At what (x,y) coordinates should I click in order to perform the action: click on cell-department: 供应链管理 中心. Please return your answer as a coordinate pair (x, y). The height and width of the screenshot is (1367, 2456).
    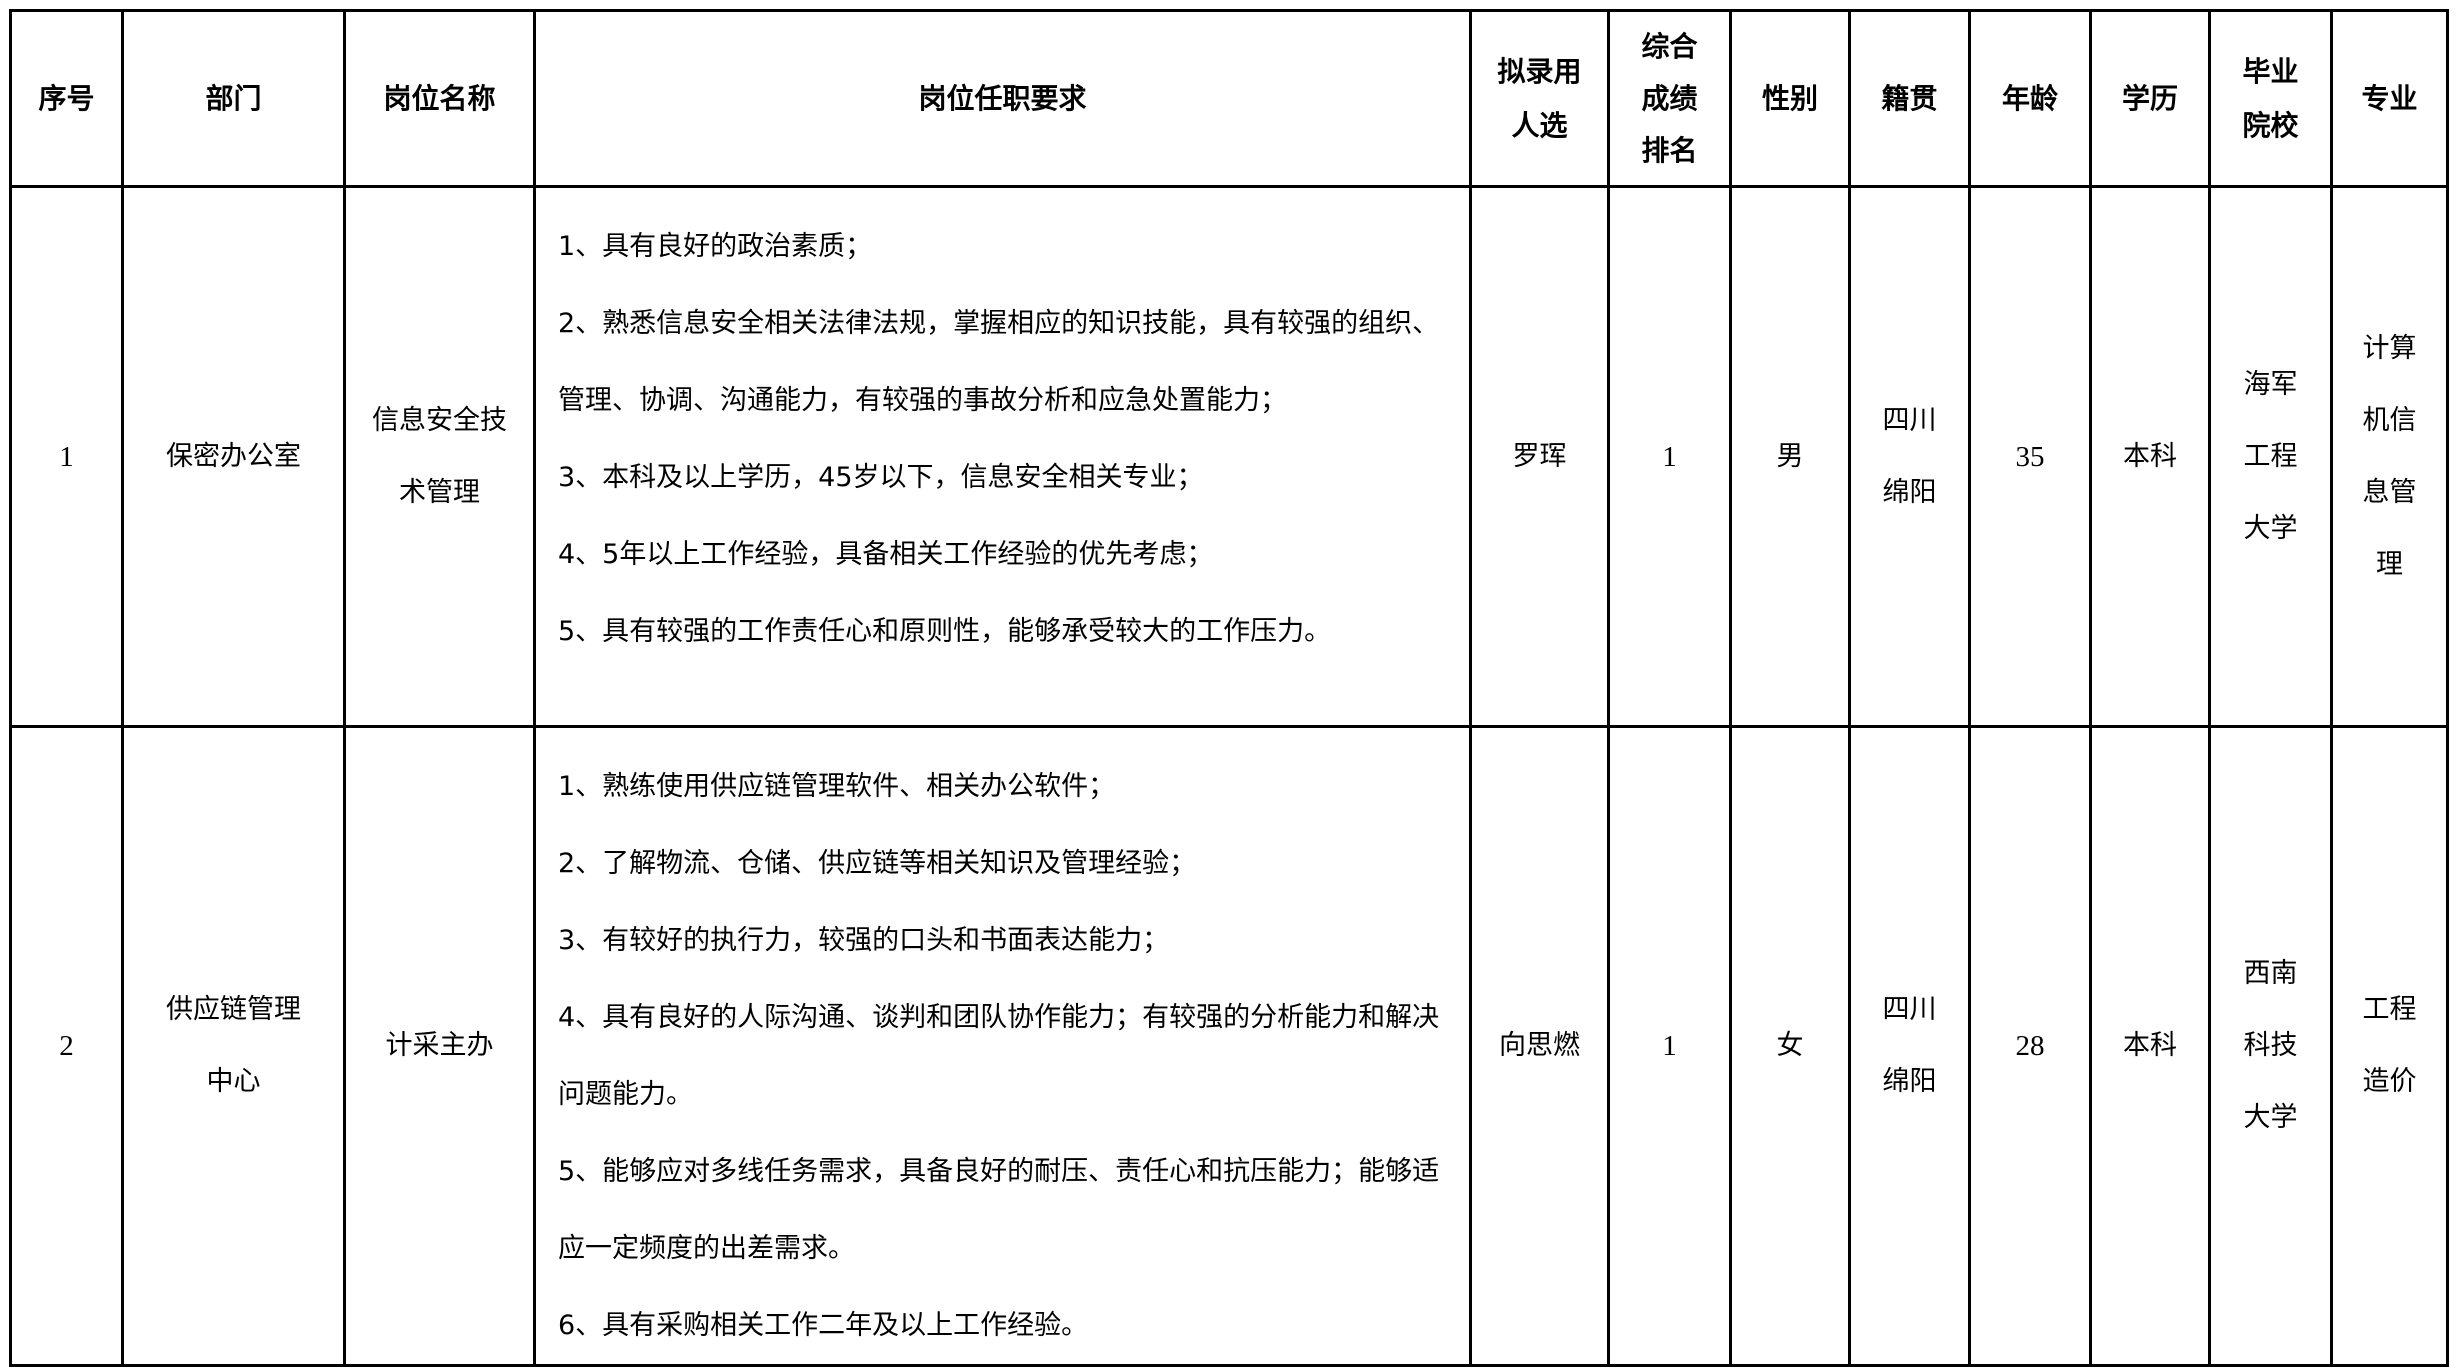
    Looking at the image, I should click on (233, 1046).